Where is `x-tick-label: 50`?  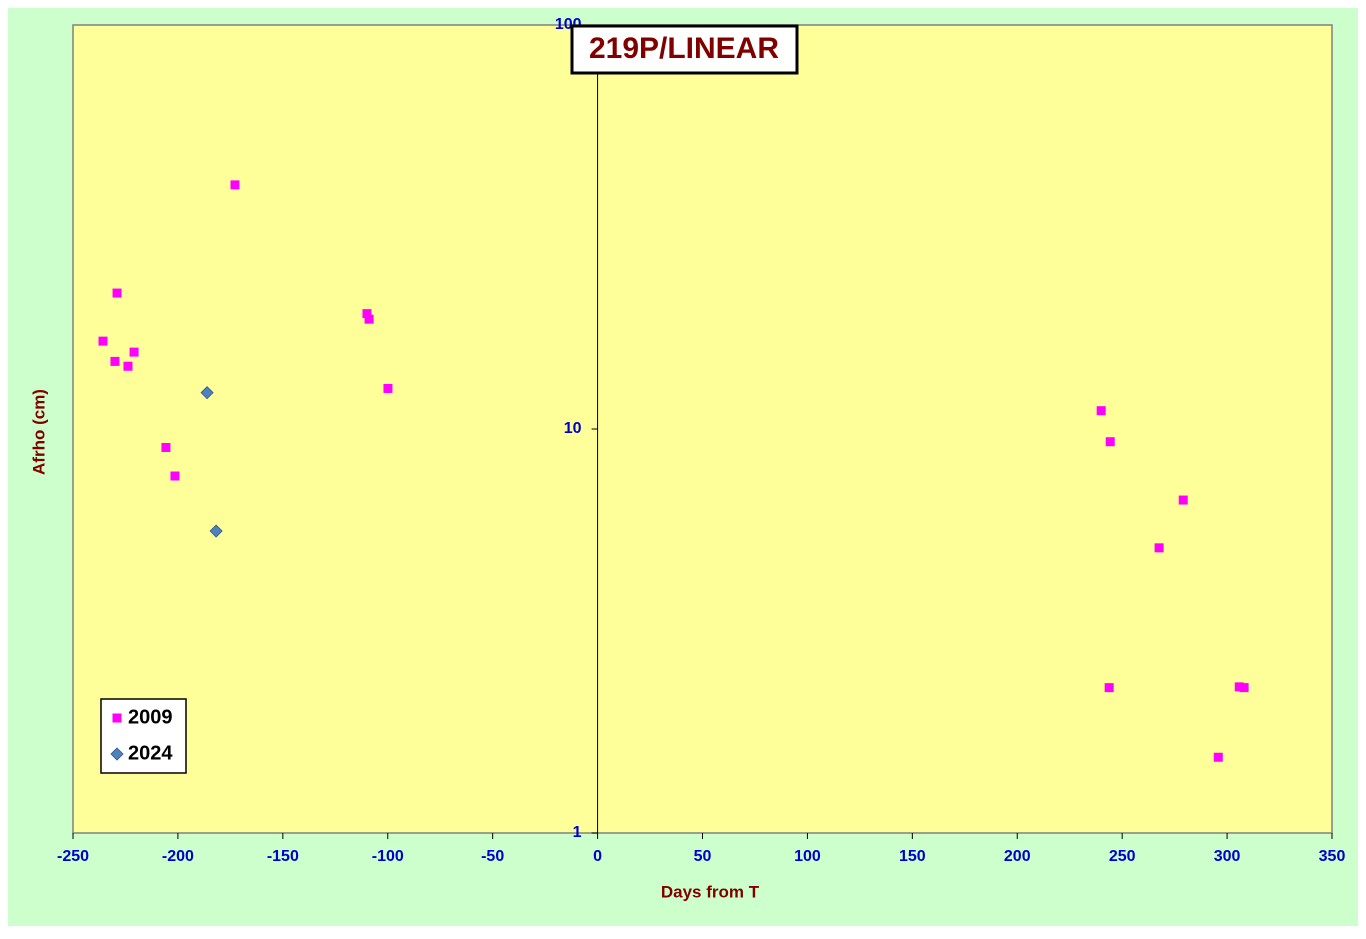
x-tick-label: 50 is located at coordinates (703, 856).